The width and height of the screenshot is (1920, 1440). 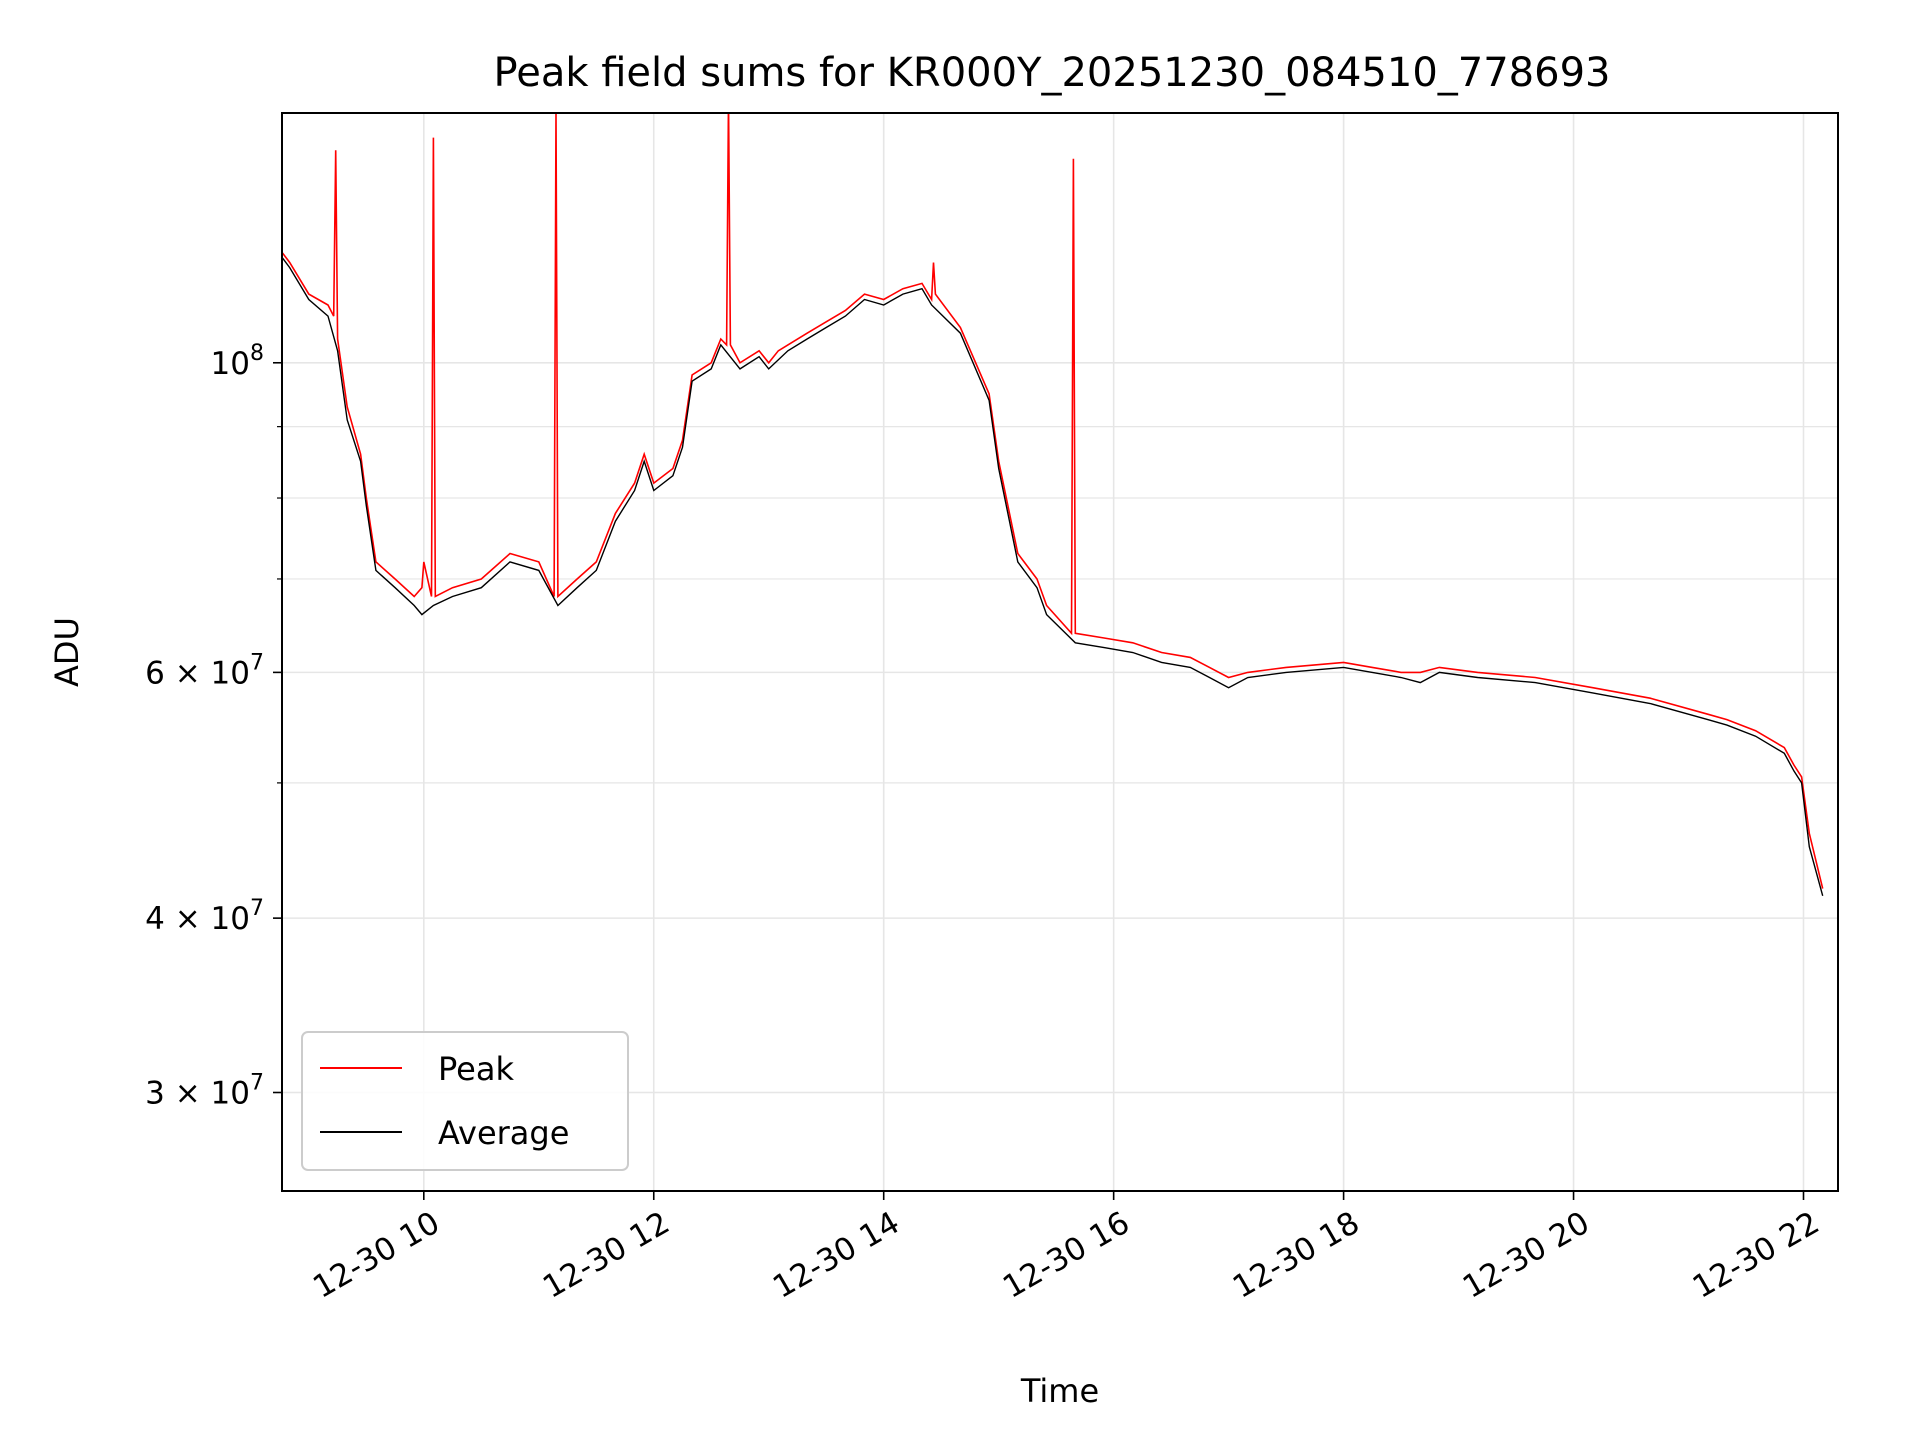 I want to click on y-tick-label: 6 × 107, so click(x=204, y=670).